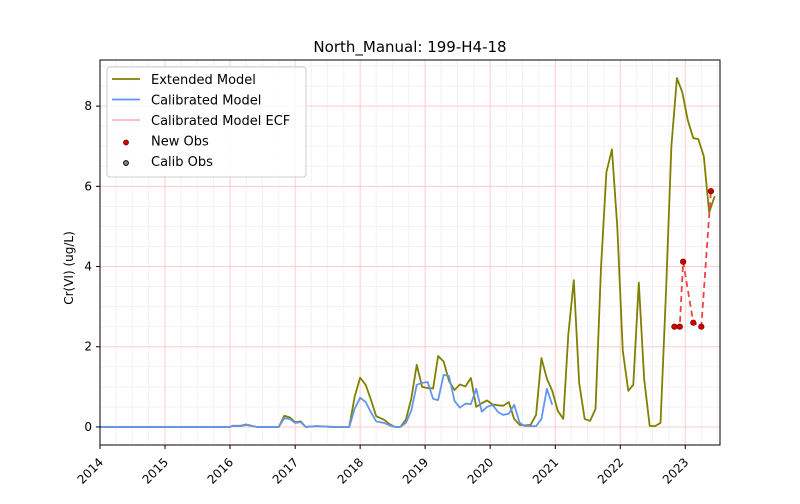  What do you see at coordinates (88, 347) in the screenshot?
I see `y-tick-label: 2` at bounding box center [88, 347].